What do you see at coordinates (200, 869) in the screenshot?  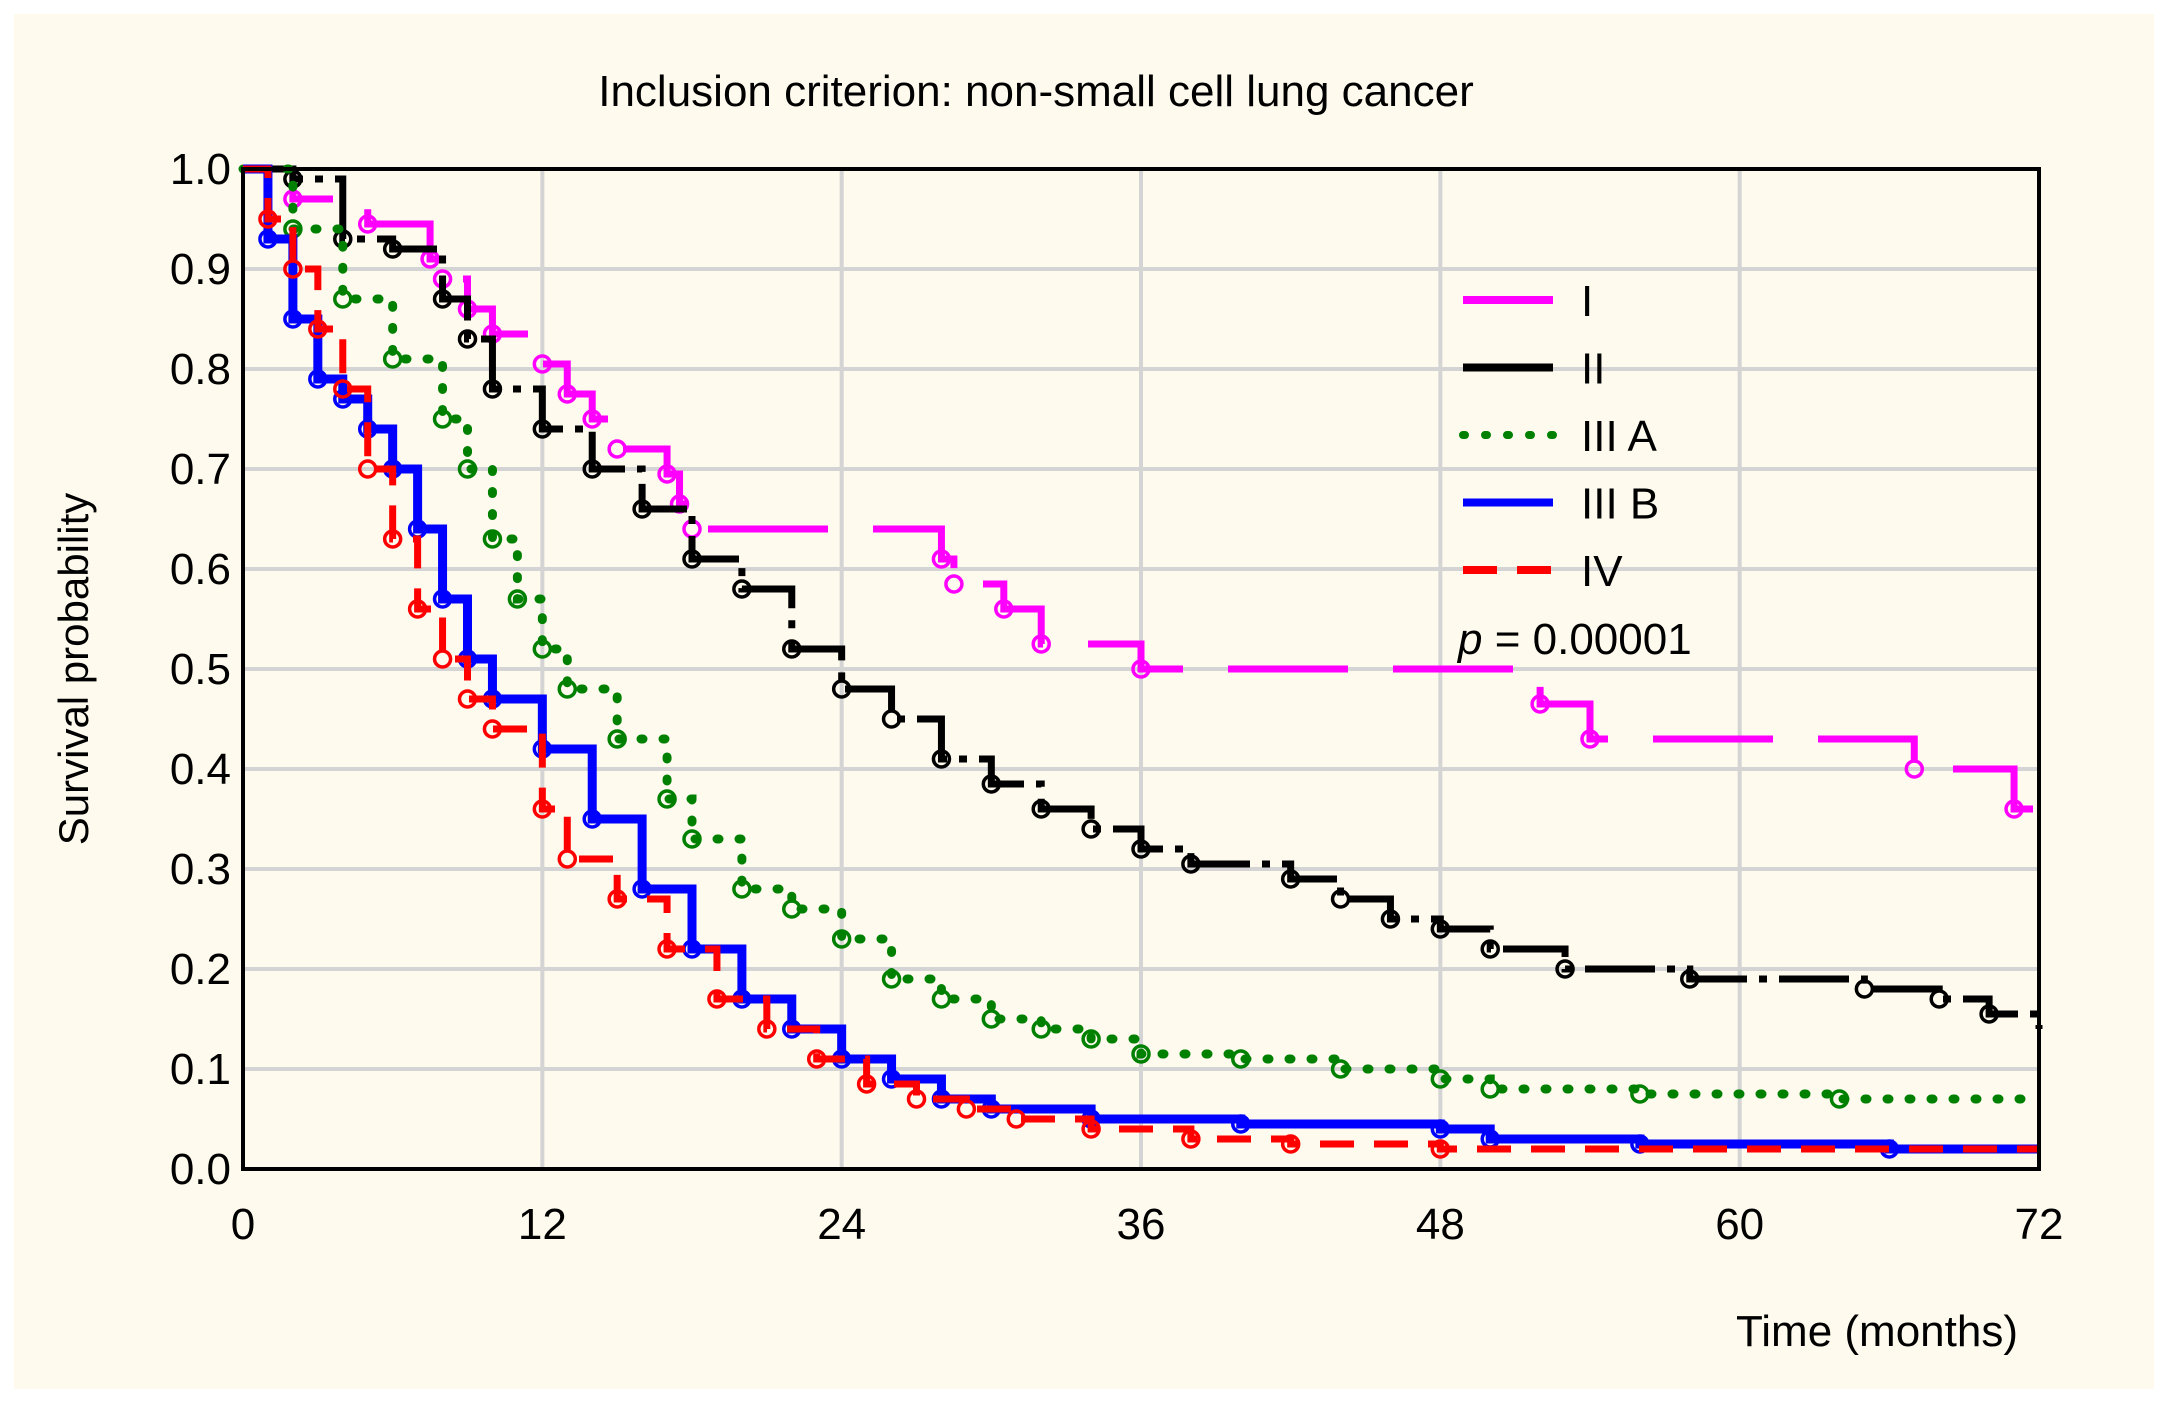 I see `y-tick-label: 0.3` at bounding box center [200, 869].